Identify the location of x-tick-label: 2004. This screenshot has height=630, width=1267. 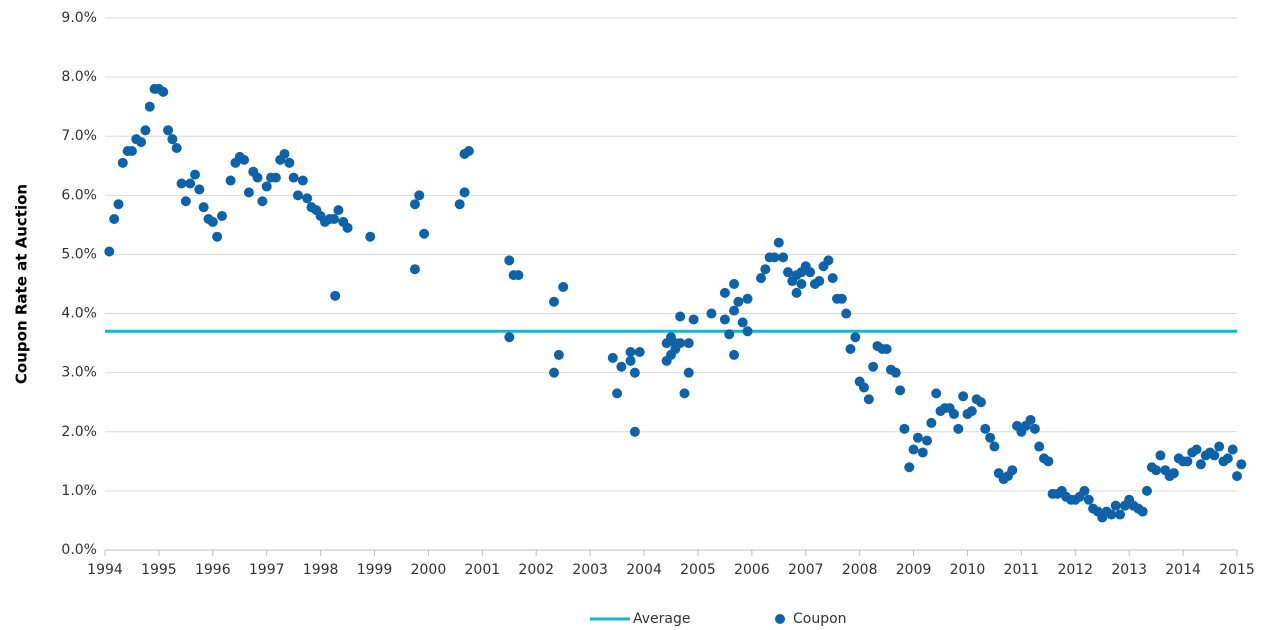
(644, 570).